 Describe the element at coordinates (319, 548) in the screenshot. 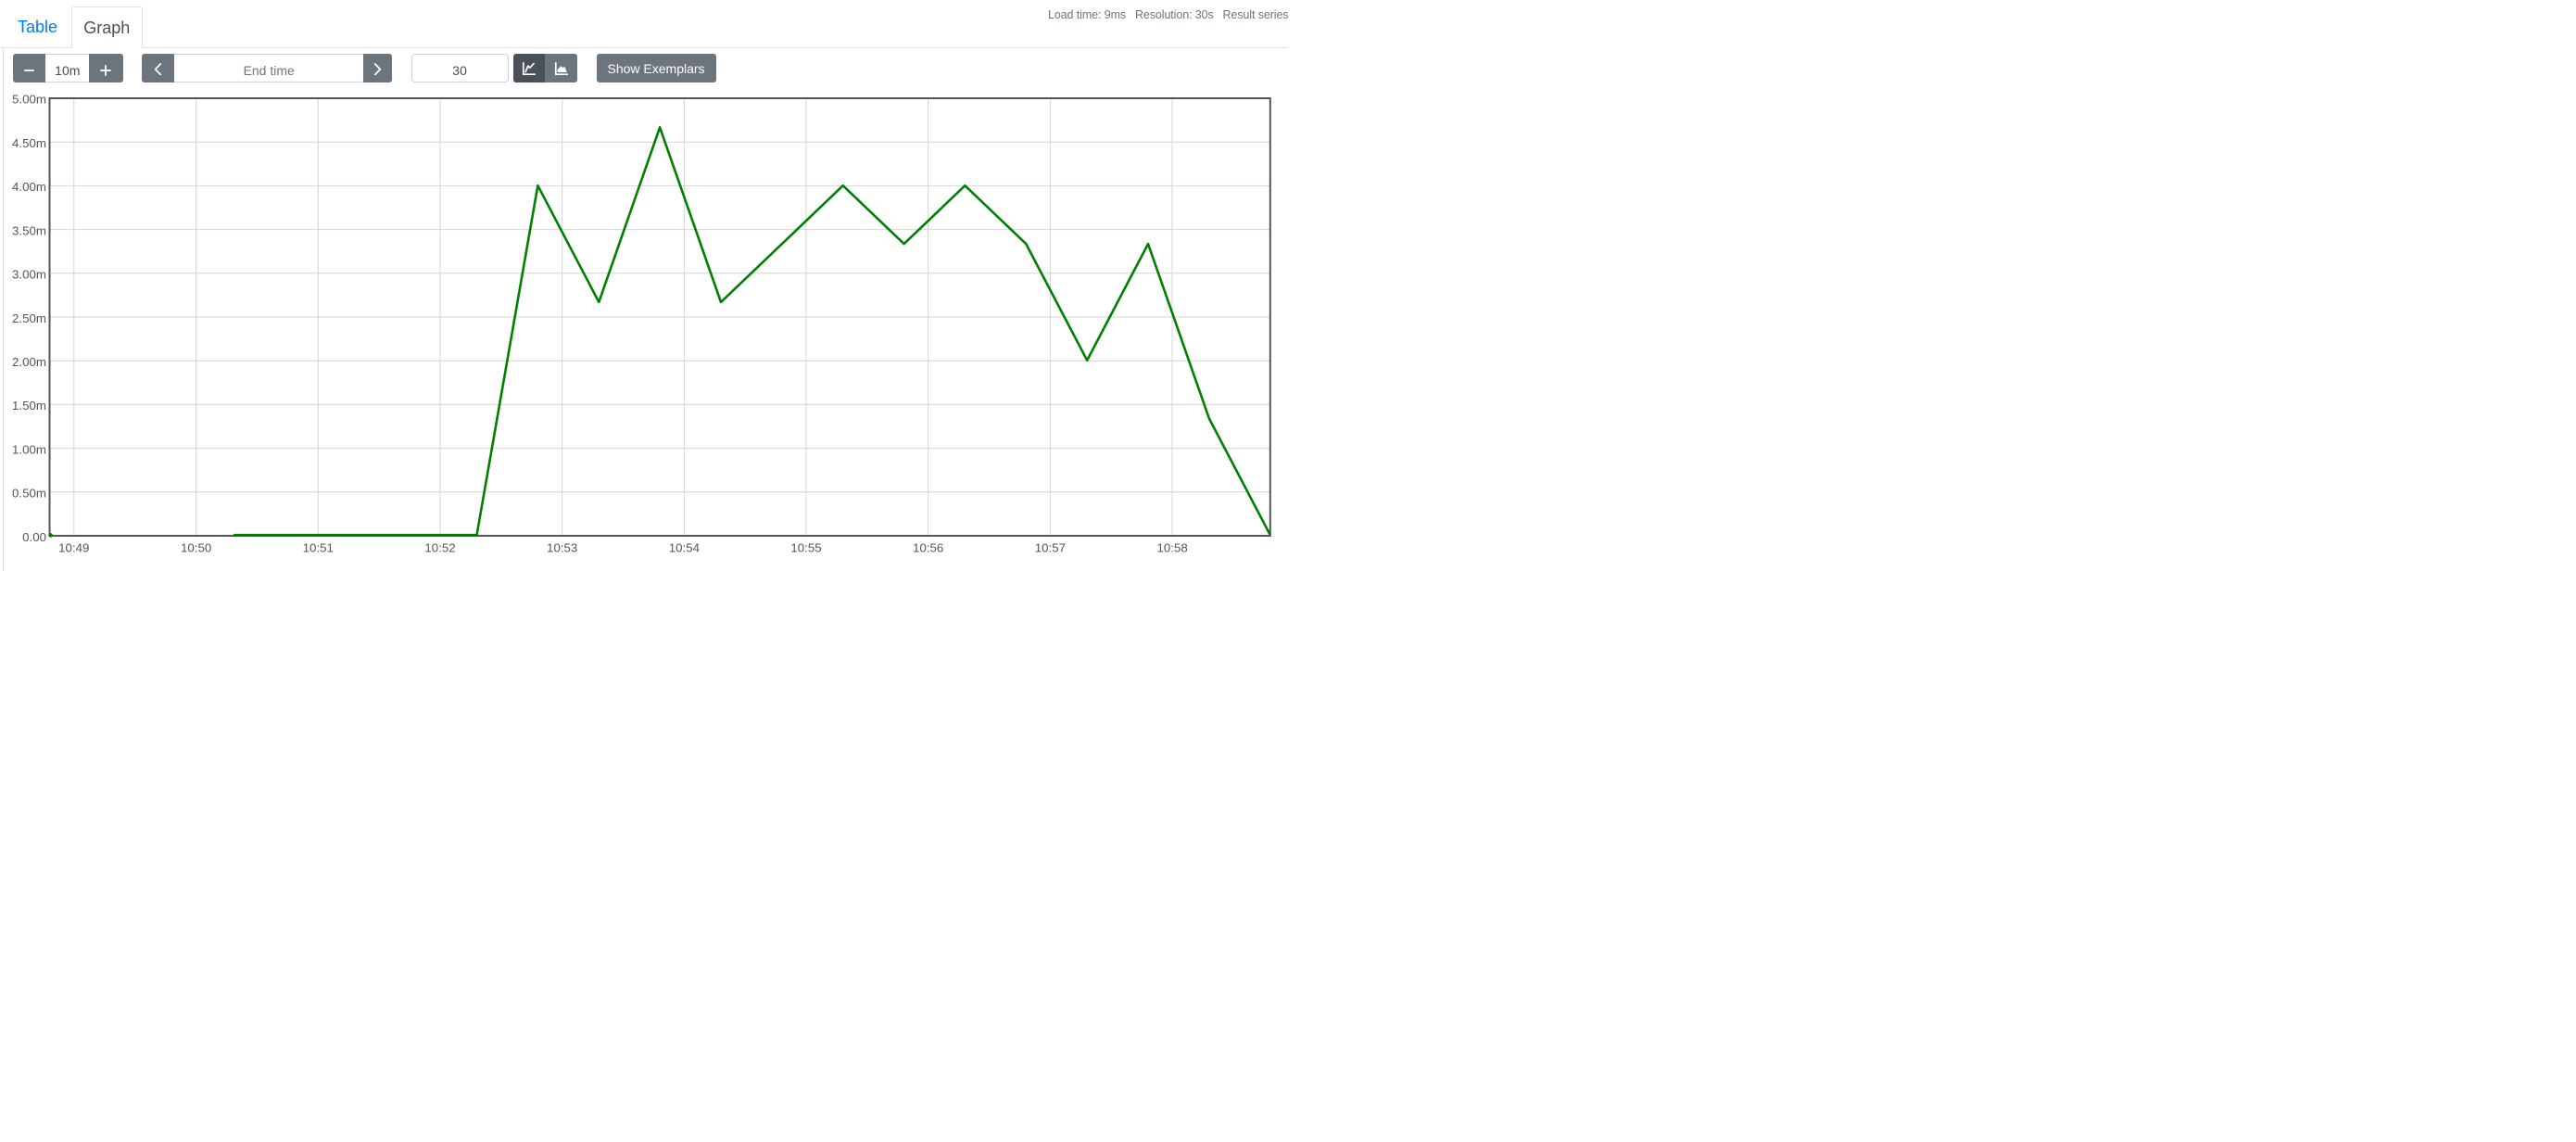

I see `svg-text: 10:51` at that location.